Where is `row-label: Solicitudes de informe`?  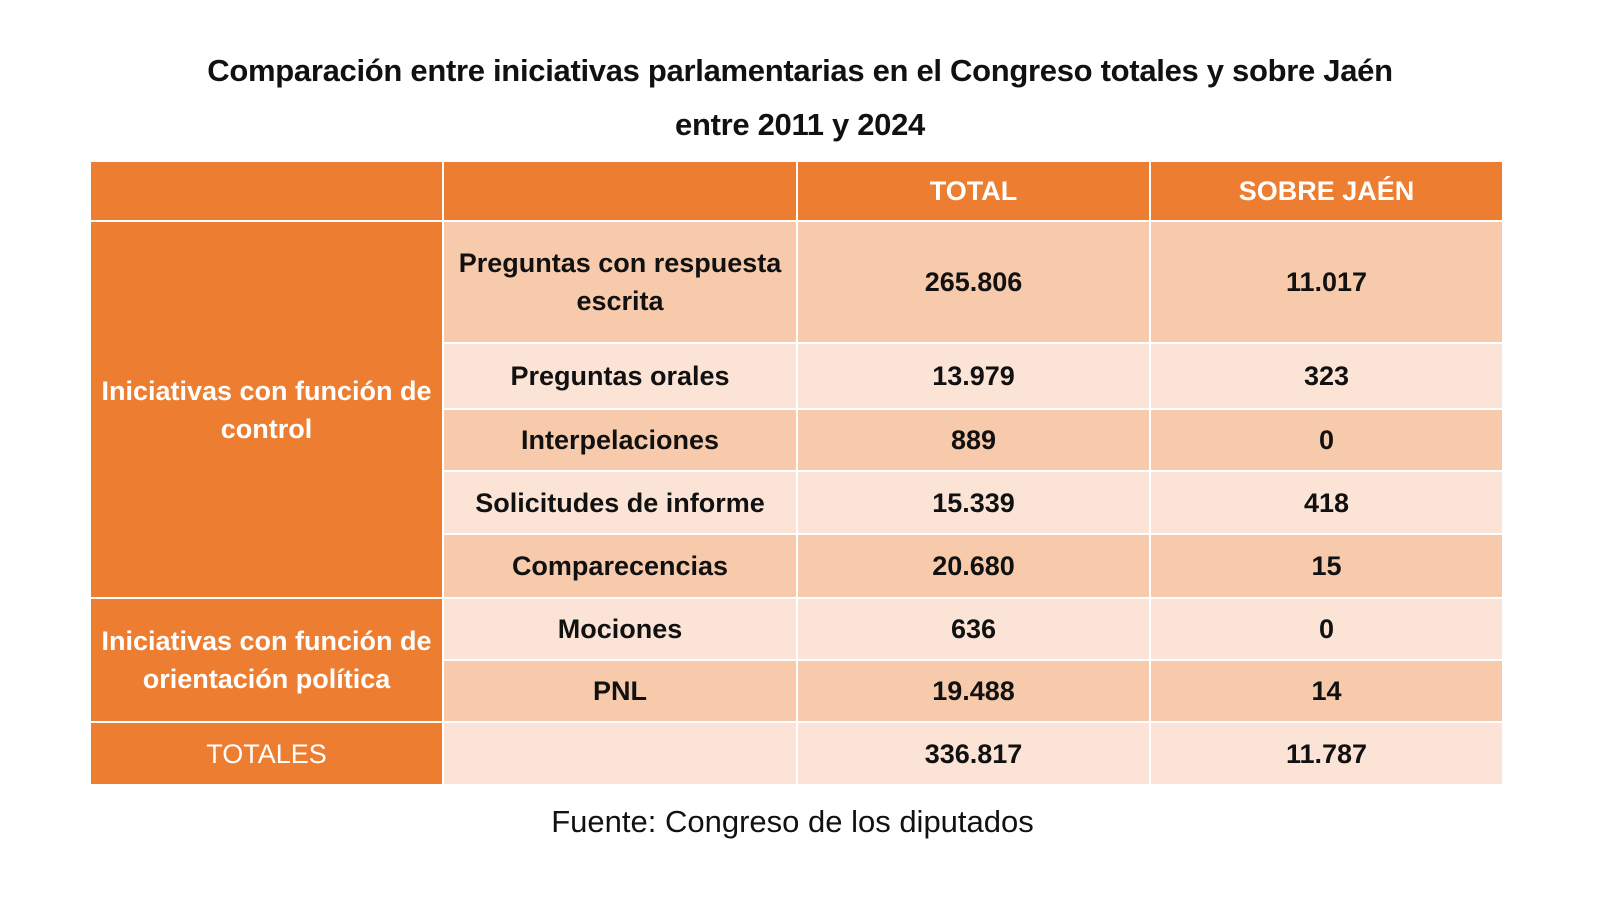 row-label: Solicitudes de informe is located at coordinates (620, 502).